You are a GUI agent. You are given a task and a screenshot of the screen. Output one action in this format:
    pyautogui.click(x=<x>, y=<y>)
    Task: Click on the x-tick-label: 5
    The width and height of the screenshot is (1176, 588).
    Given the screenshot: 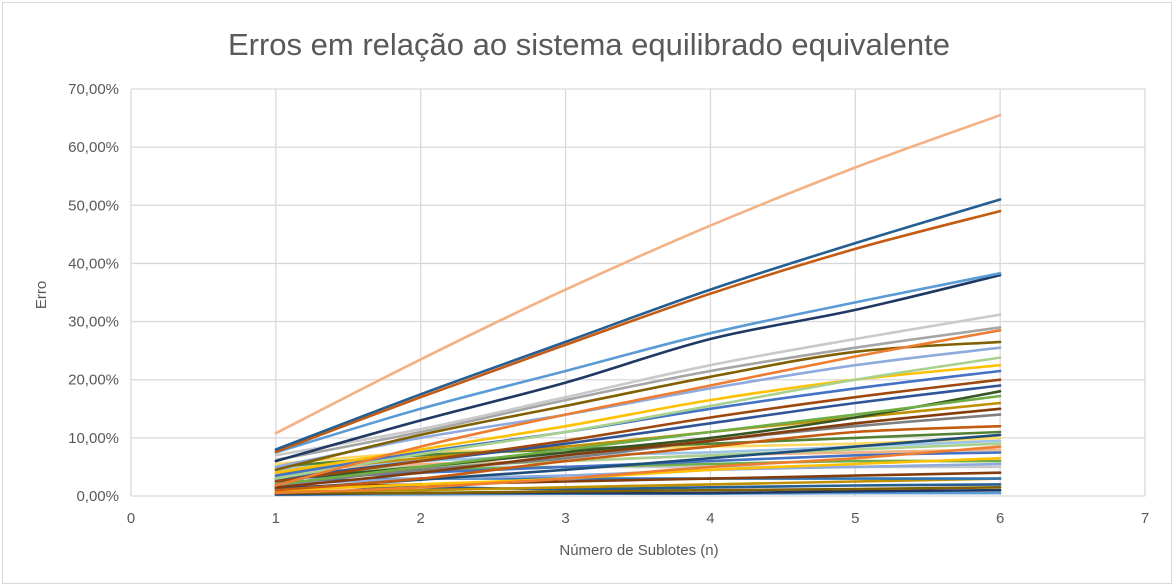 What is the action you would take?
    pyautogui.click(x=855, y=518)
    